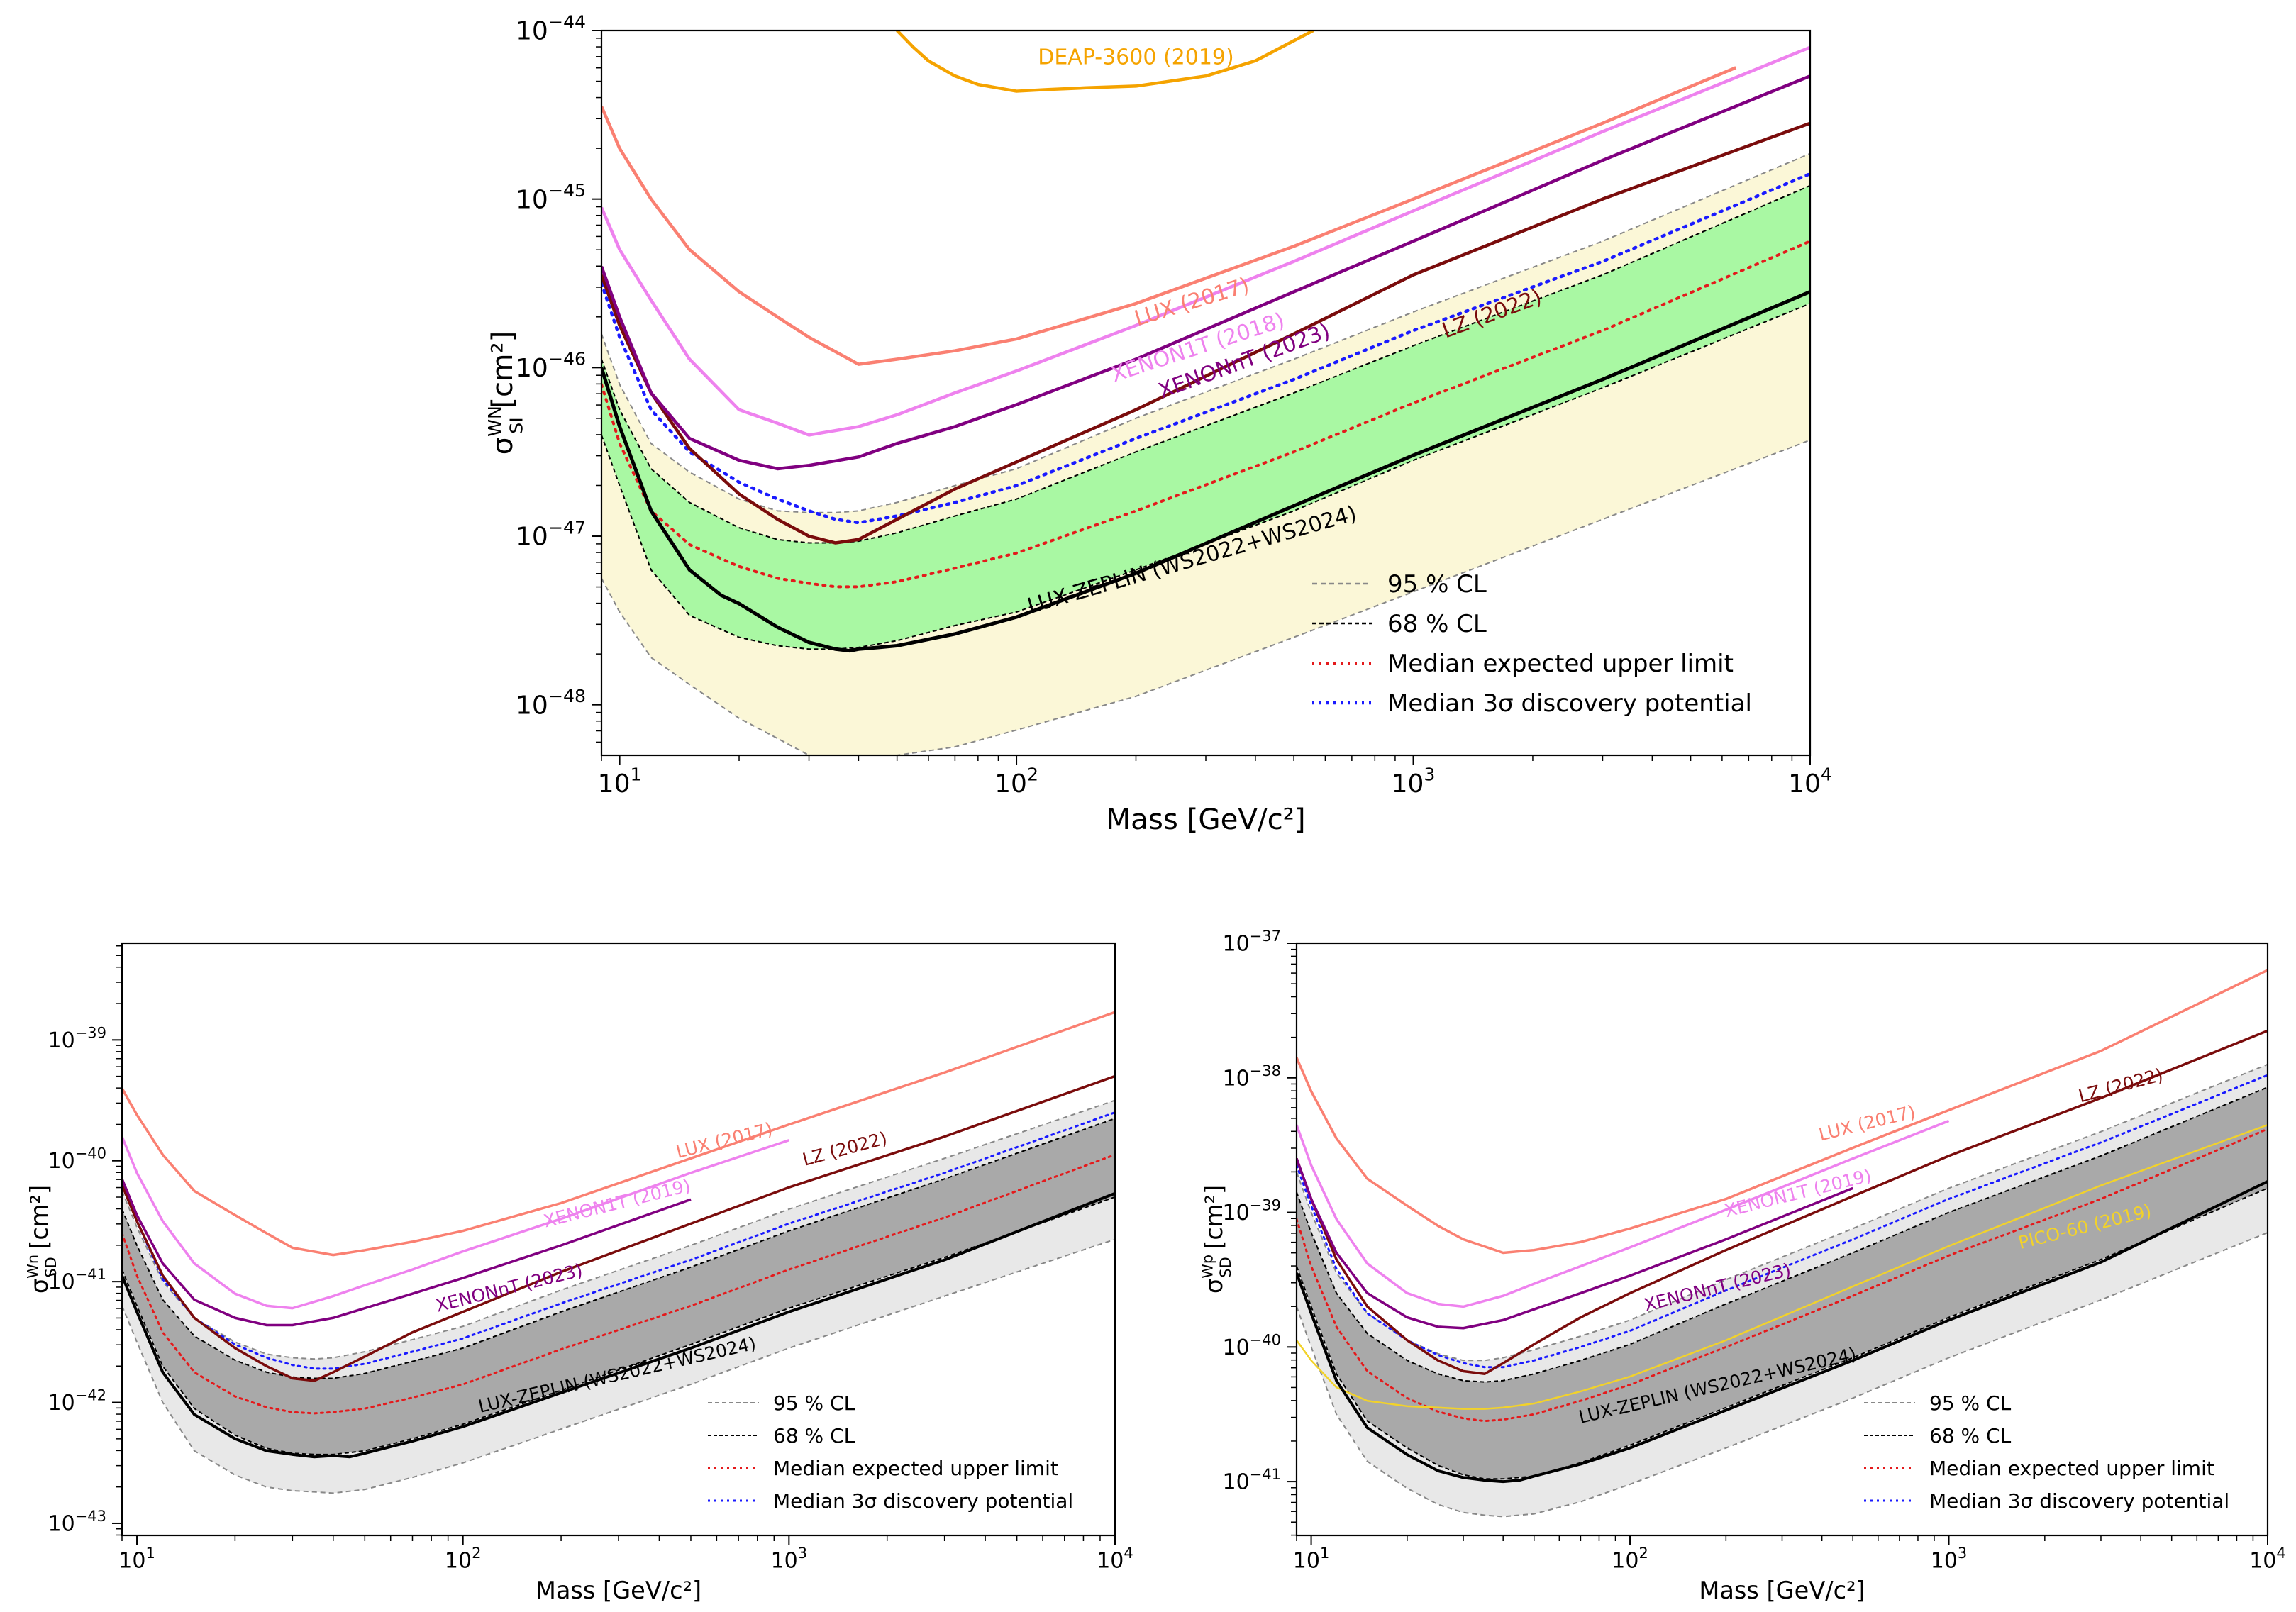 The height and width of the screenshot is (1612, 2296). I want to click on y-tick-label: 10−47, so click(551, 534).